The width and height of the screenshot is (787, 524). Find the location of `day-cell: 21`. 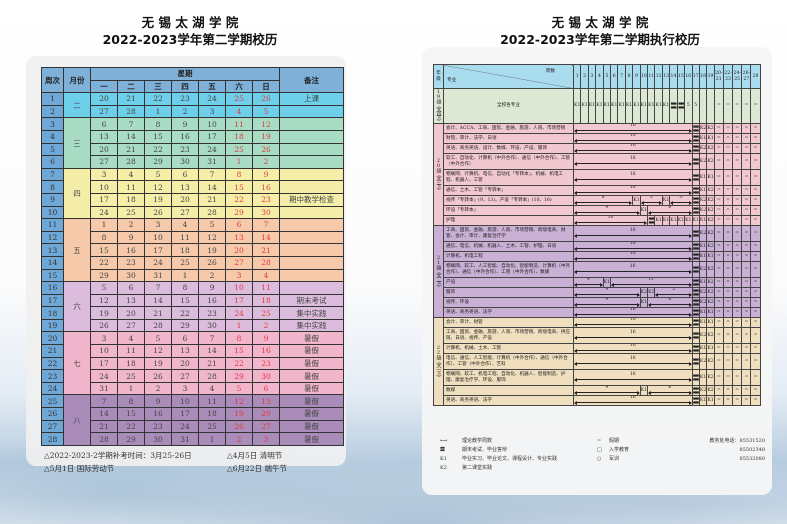

day-cell: 21 is located at coordinates (266, 250).